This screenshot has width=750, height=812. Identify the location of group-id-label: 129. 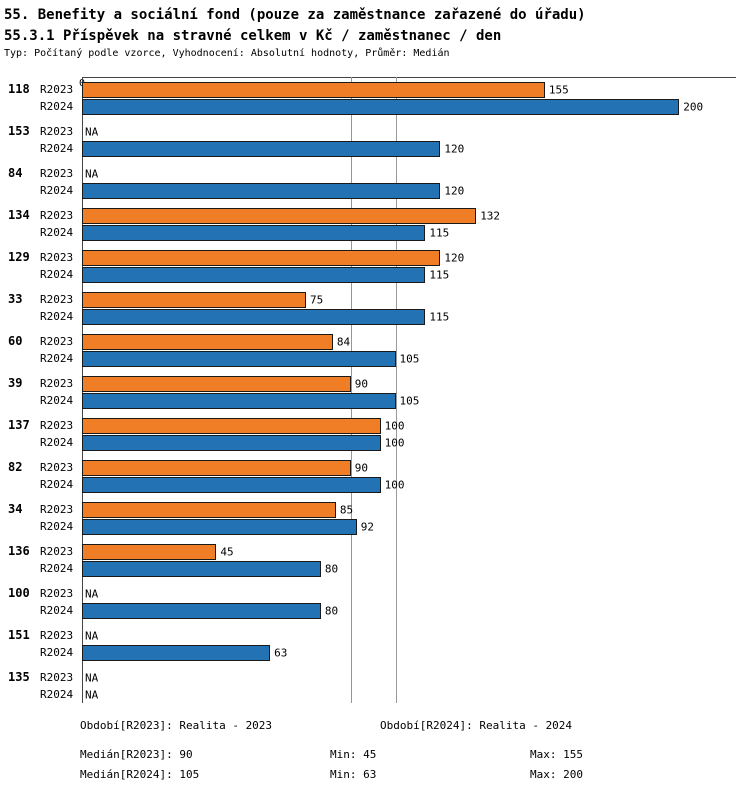
(19, 257).